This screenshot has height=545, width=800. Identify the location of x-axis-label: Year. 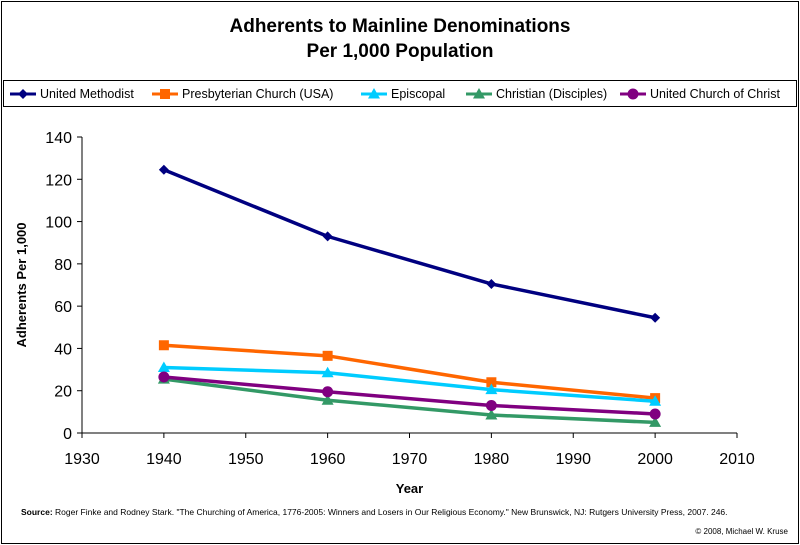
(409, 488).